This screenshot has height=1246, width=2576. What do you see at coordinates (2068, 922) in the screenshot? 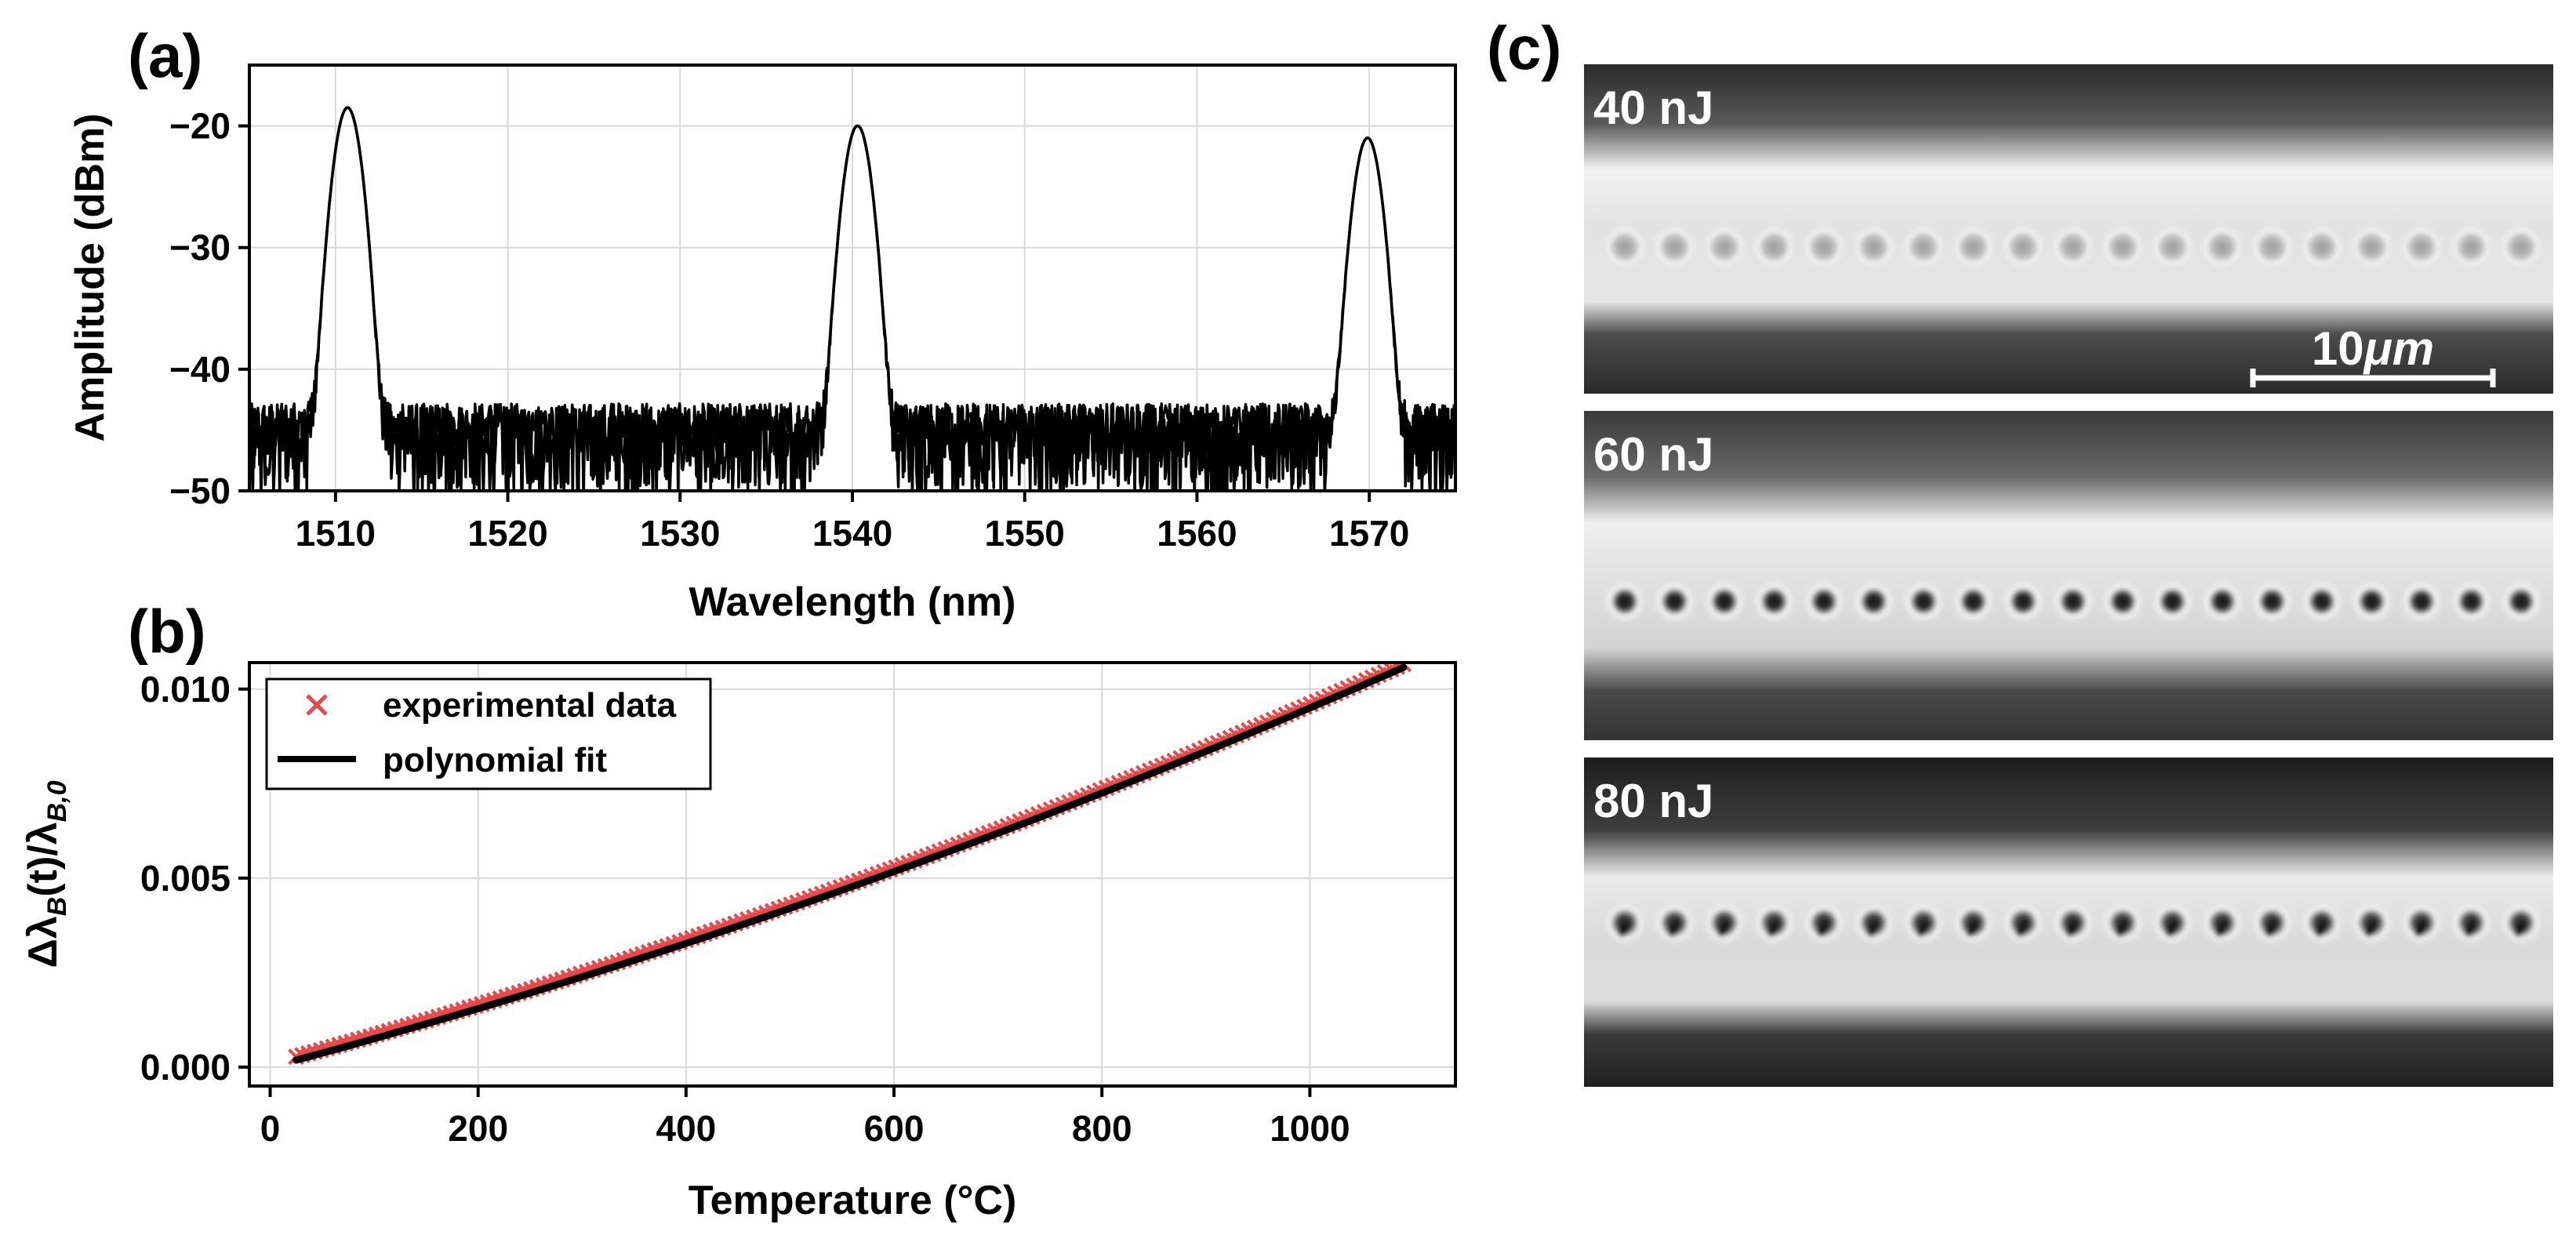
I see `micrograph-80nj: 80 nJ` at bounding box center [2068, 922].